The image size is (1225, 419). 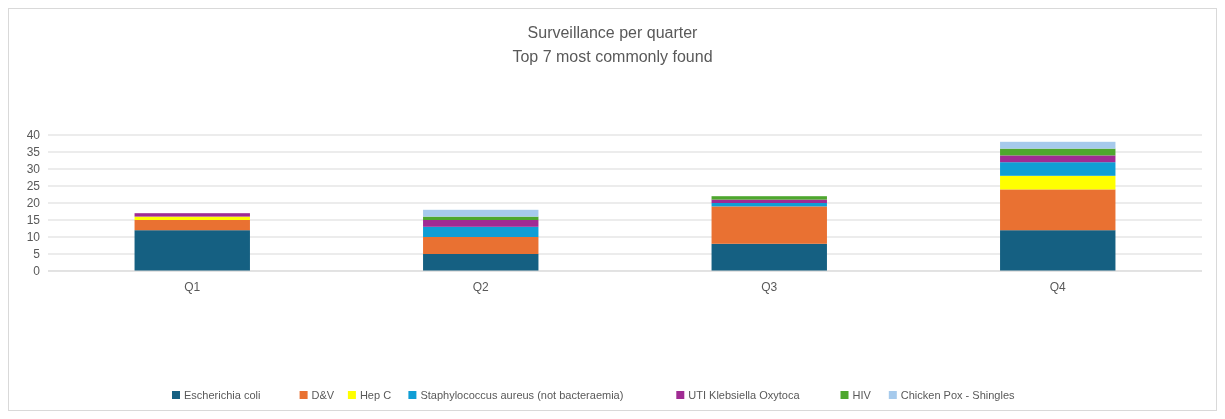 I want to click on y-tick-label: 35, so click(x=33, y=152).